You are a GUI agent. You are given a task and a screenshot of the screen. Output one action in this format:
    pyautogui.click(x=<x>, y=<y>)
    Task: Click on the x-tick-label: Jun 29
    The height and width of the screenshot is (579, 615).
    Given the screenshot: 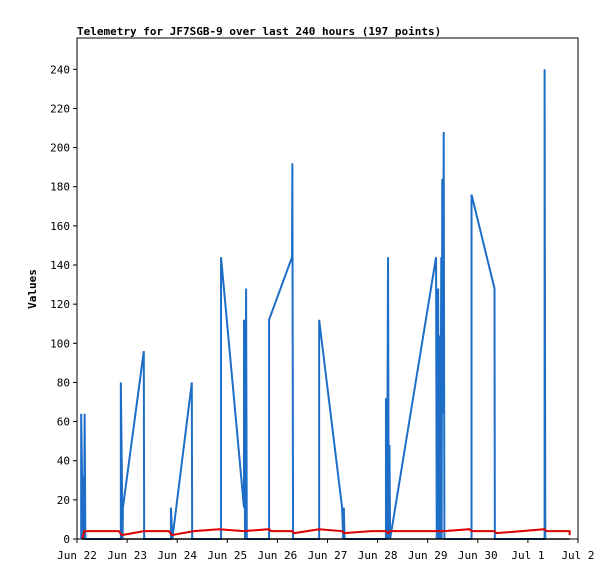 What is the action you would take?
    pyautogui.click(x=428, y=555)
    